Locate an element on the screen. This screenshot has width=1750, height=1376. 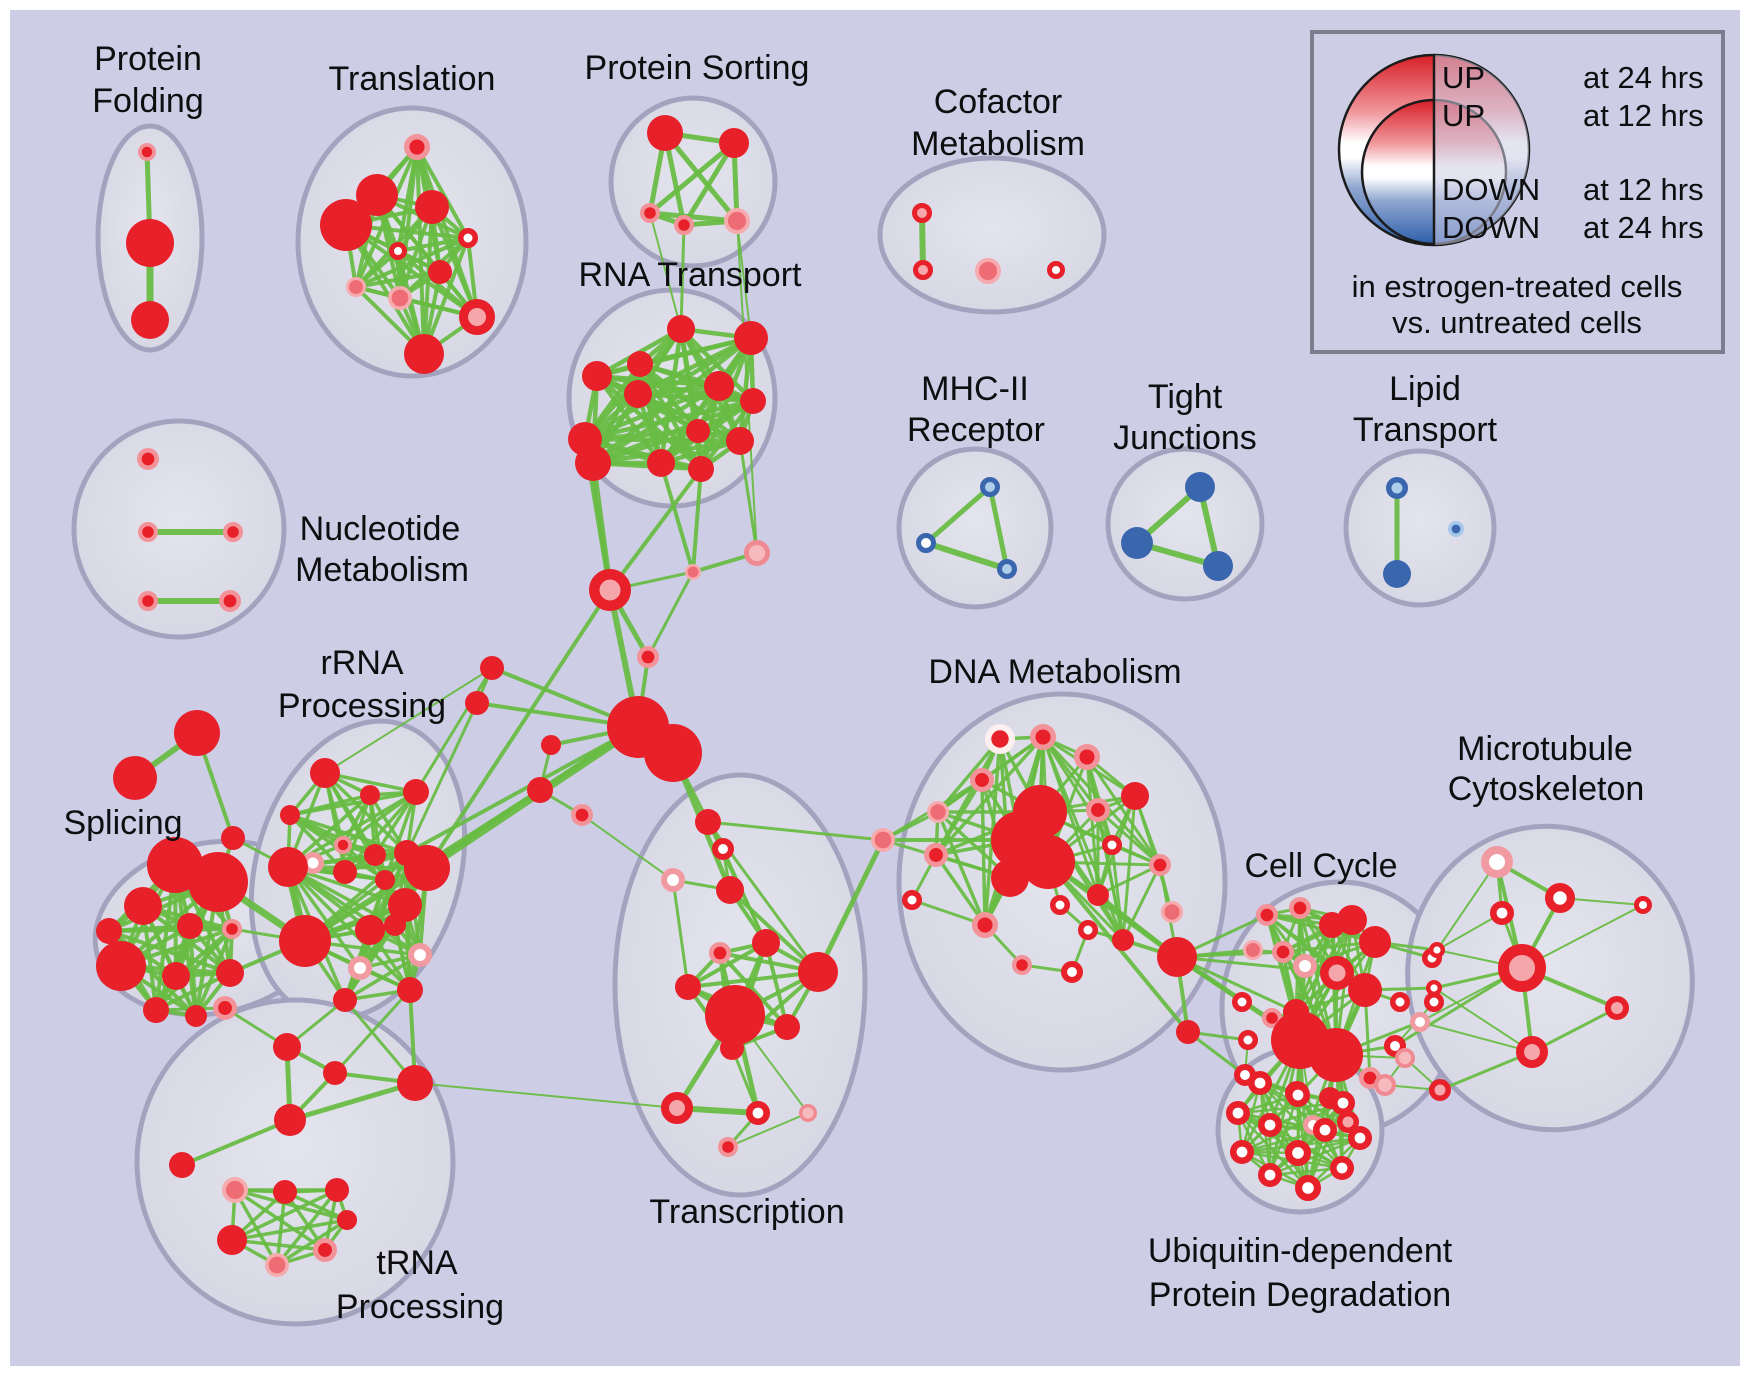
node-pf1 is located at coordinates (146, 151).